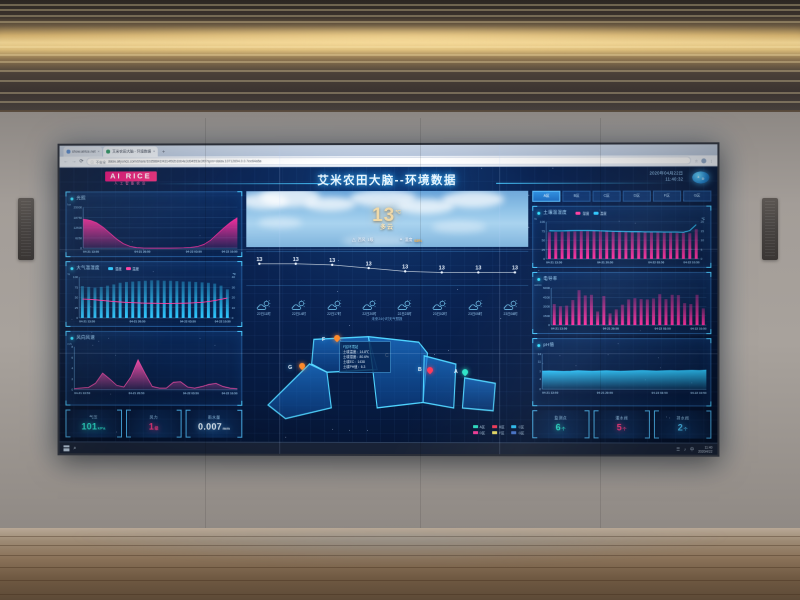 Image resolution: width=800 pixels, height=600 pixels. What do you see at coordinates (558, 427) in the screenshot?
I see `stat-number: 6` at bounding box center [558, 427].